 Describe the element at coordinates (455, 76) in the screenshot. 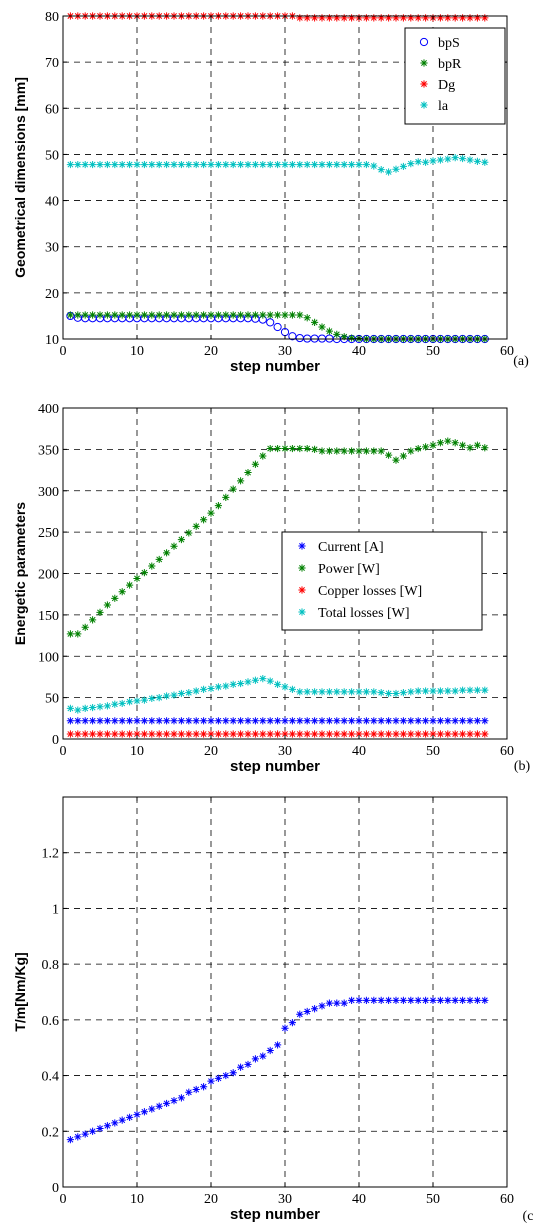

I see `legend-box` at that location.